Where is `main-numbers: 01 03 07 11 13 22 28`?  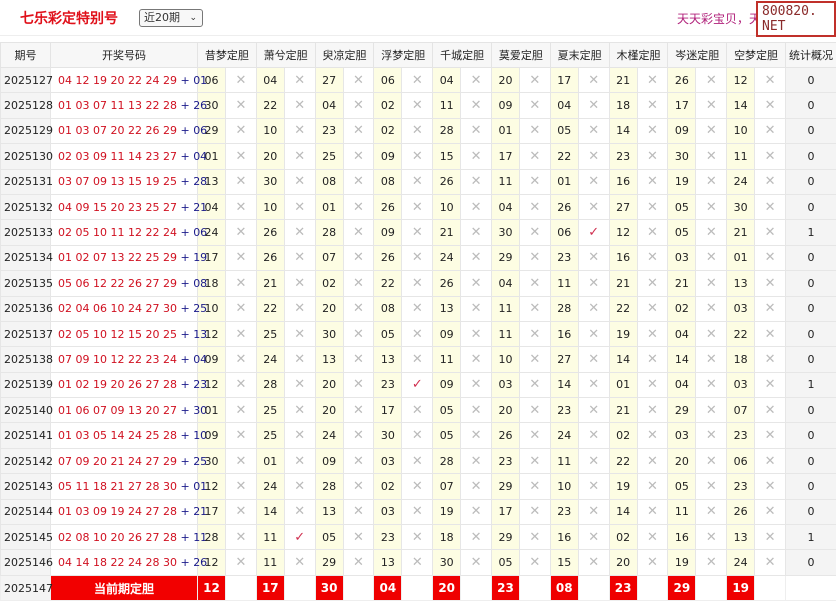
main-numbers: 01 03 07 11 13 22 28 is located at coordinates (117, 106).